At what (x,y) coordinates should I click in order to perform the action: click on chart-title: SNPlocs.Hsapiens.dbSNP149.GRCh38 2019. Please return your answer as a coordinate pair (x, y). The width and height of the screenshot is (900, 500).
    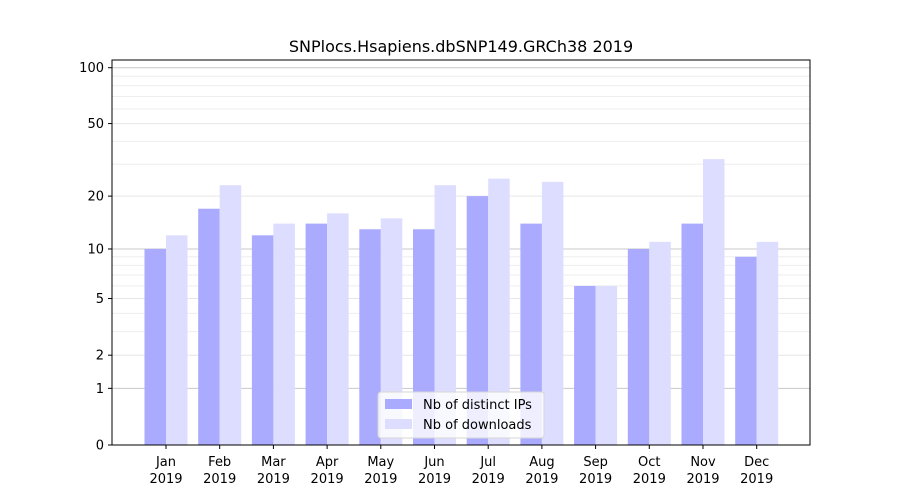
    Looking at the image, I should click on (461, 46).